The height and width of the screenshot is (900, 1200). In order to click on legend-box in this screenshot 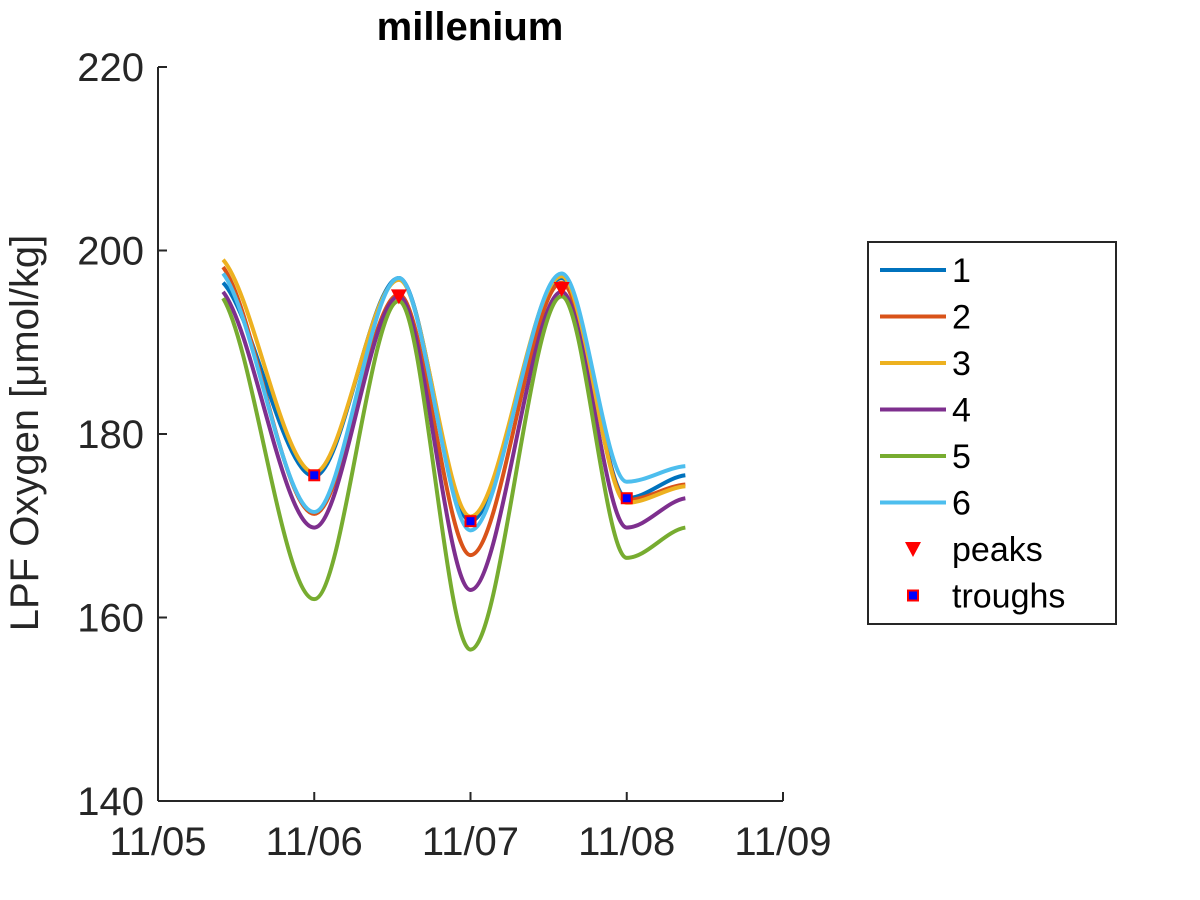, I will do `click(992, 433)`.